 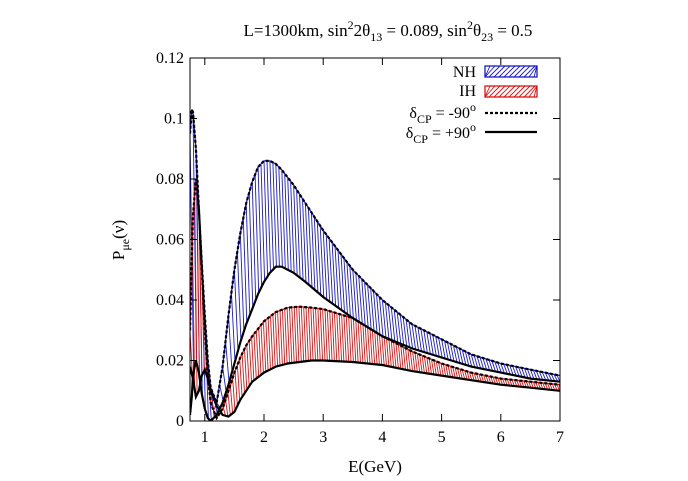 I want to click on y-tick-label: 0, so click(x=180, y=421).